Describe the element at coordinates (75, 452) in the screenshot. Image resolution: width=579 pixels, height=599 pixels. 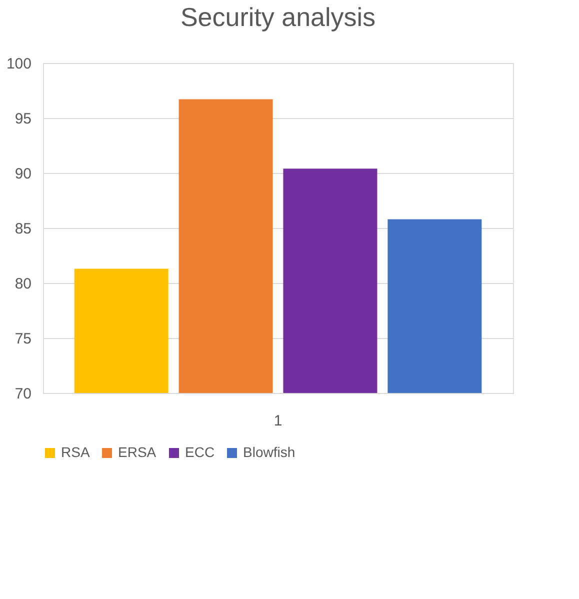
I see `legend-label: RSA` at that location.